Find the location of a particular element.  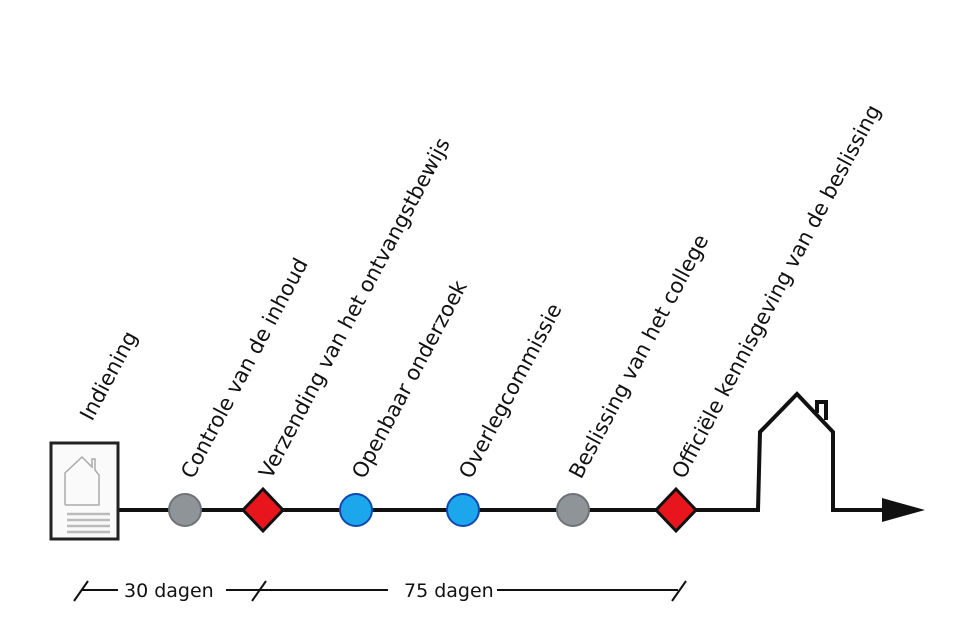

step-label: Indiening is located at coordinates (108, 375).